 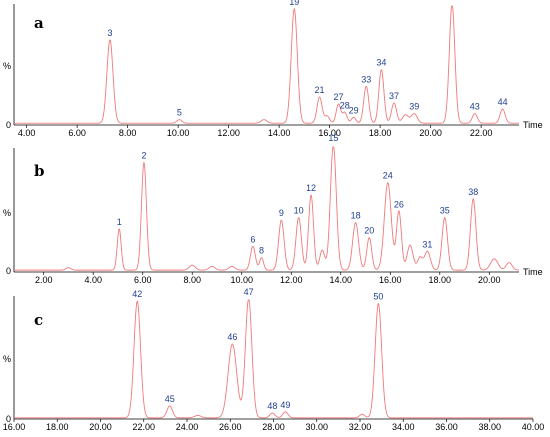 What do you see at coordinates (473, 192) in the screenshot?
I see `peak-label: 38` at bounding box center [473, 192].